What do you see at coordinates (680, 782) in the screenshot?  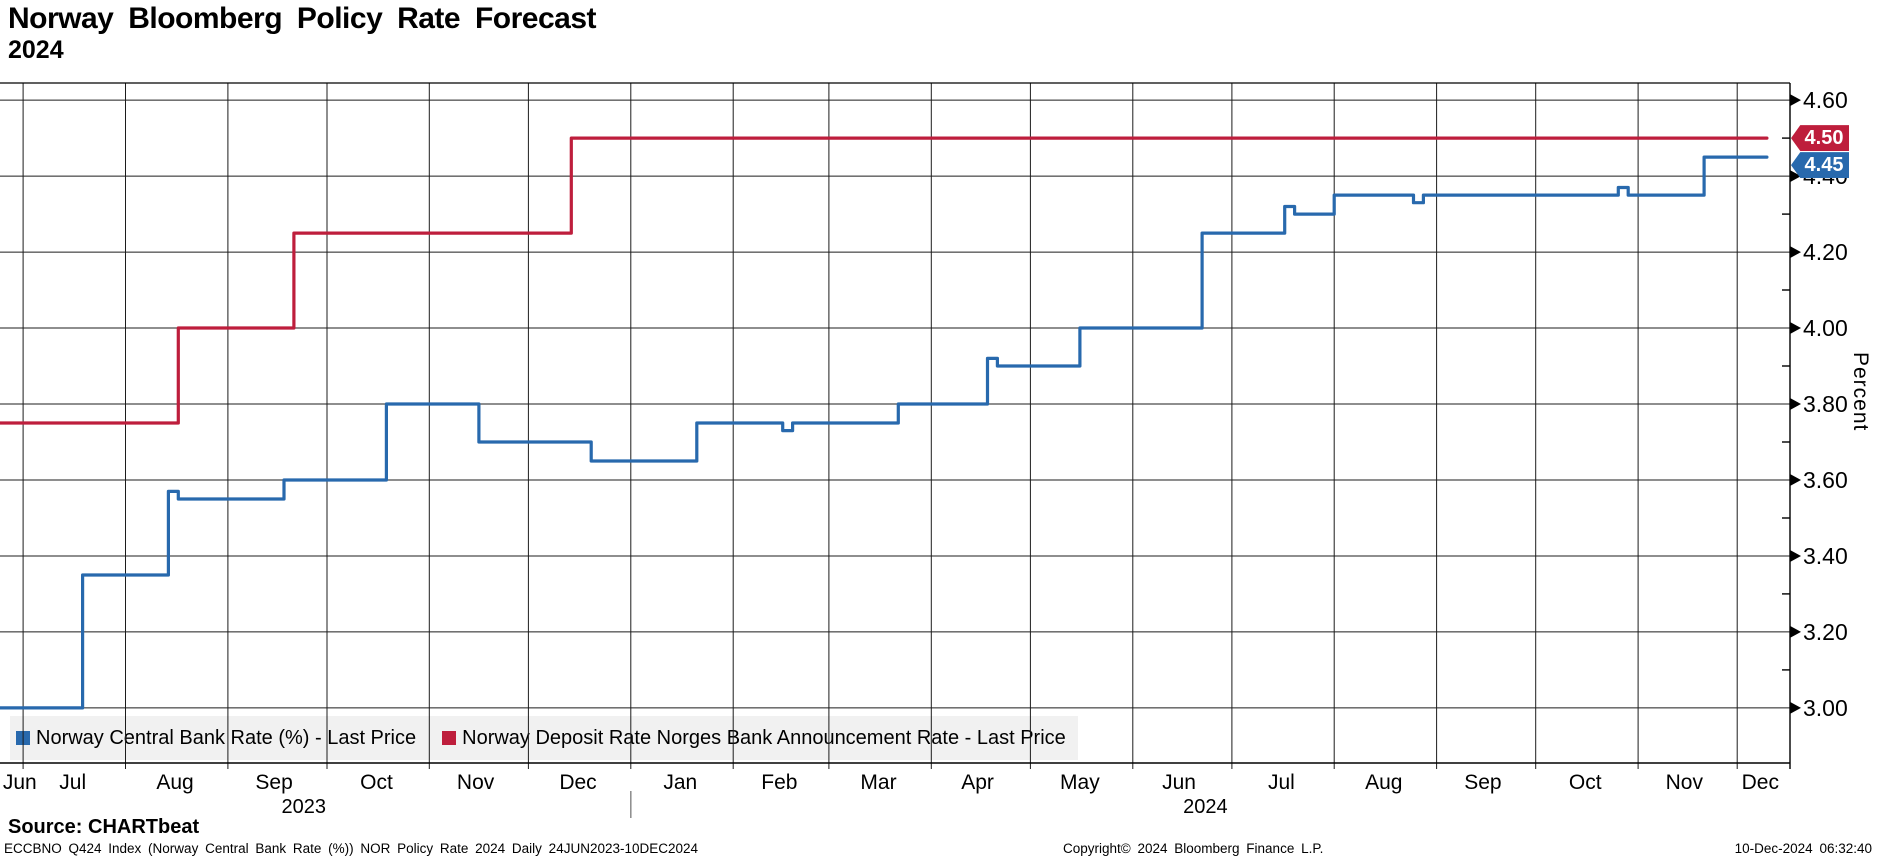 I see `x-month-label: Jan` at bounding box center [680, 782].